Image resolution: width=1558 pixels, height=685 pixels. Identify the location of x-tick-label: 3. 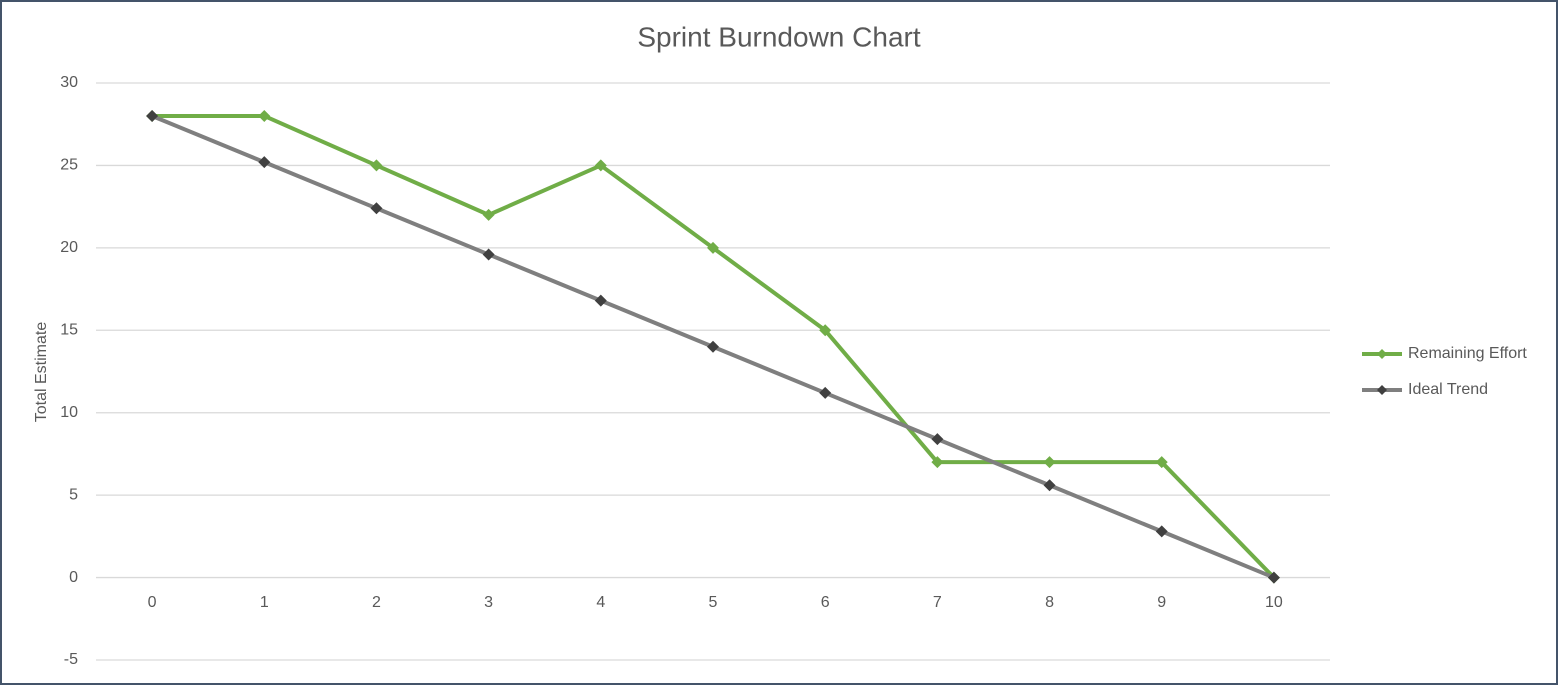
(488, 602).